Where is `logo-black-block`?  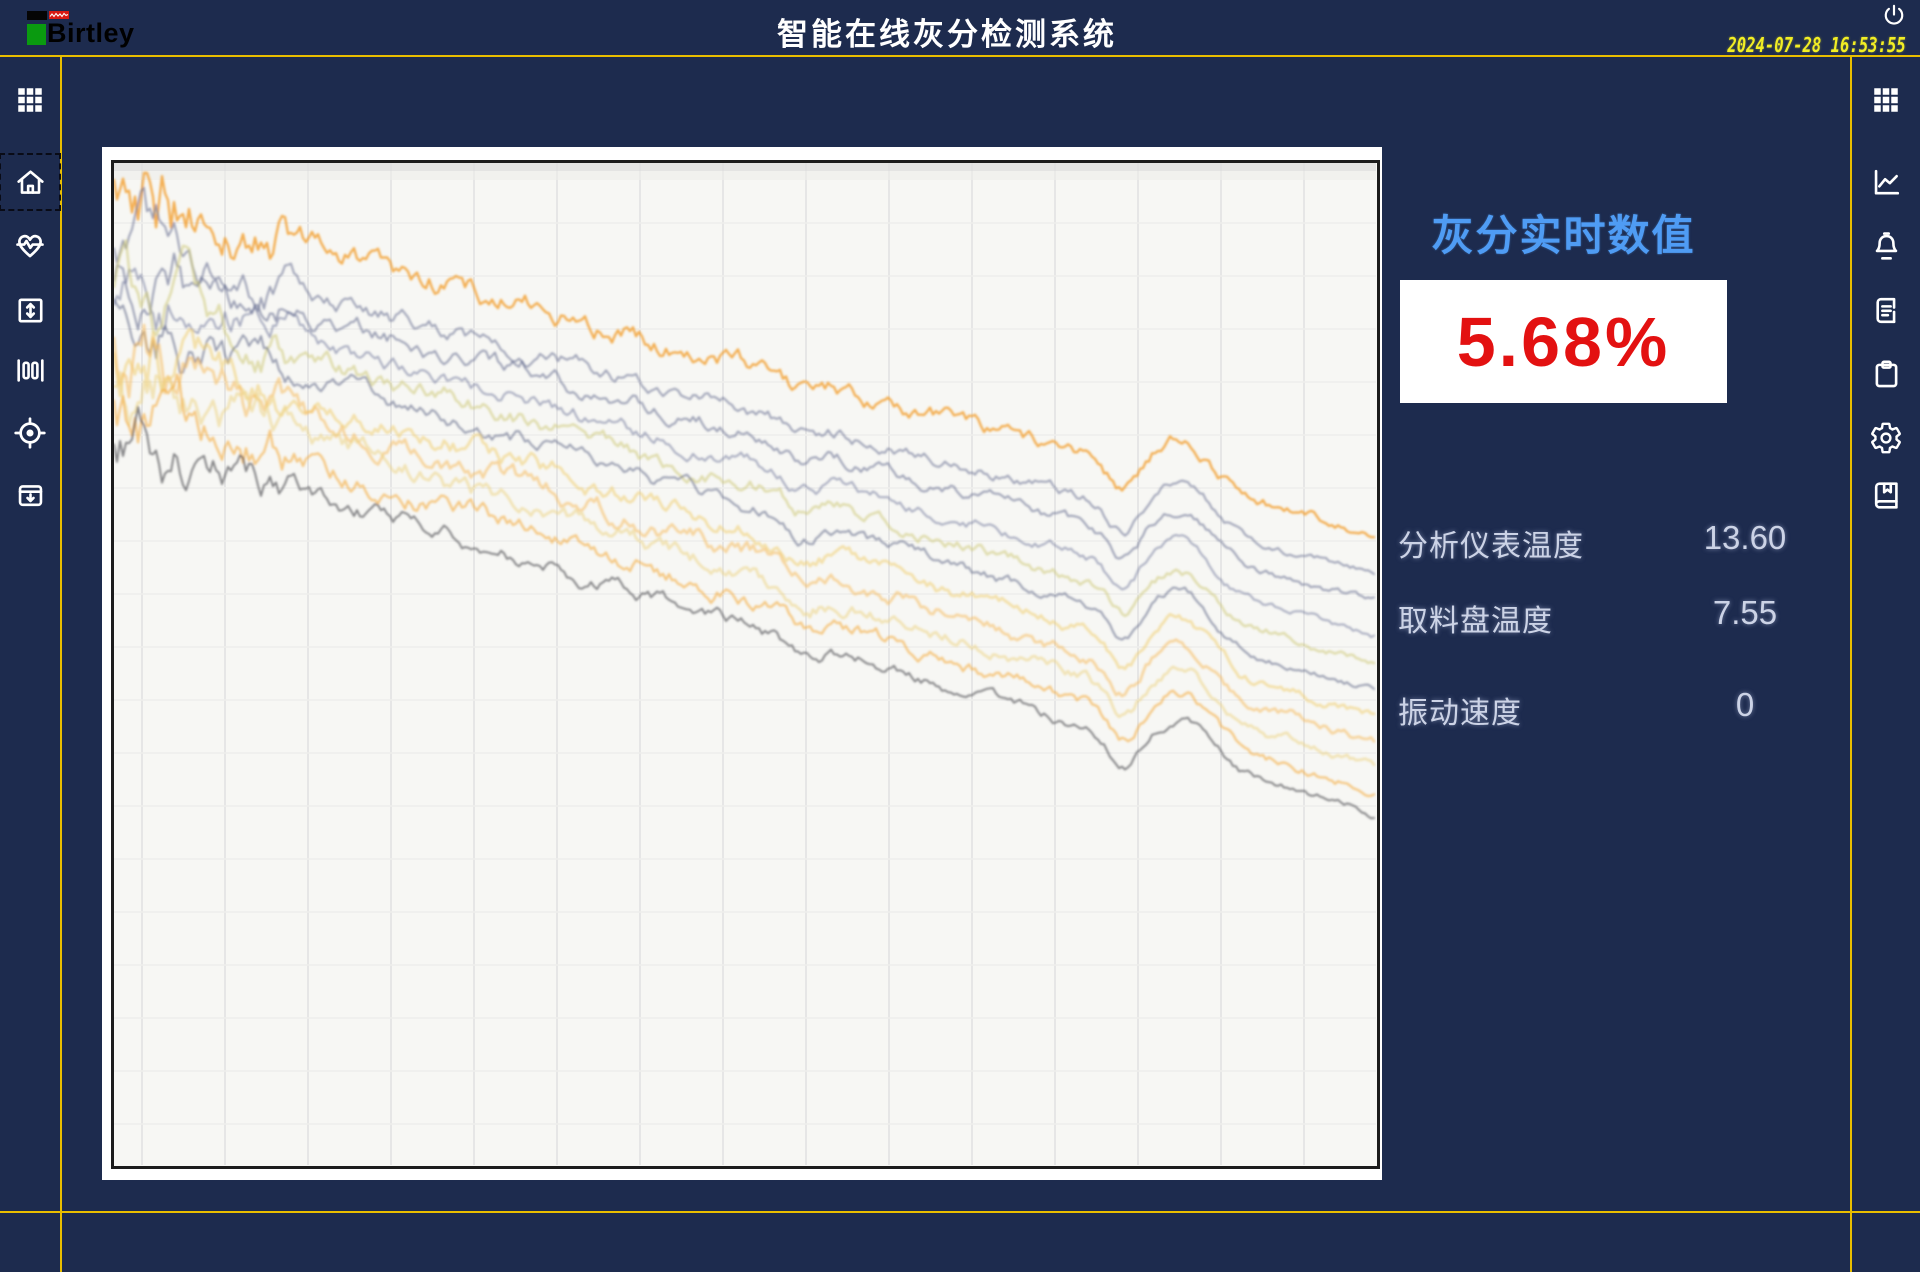
logo-black-block is located at coordinates (37, 15).